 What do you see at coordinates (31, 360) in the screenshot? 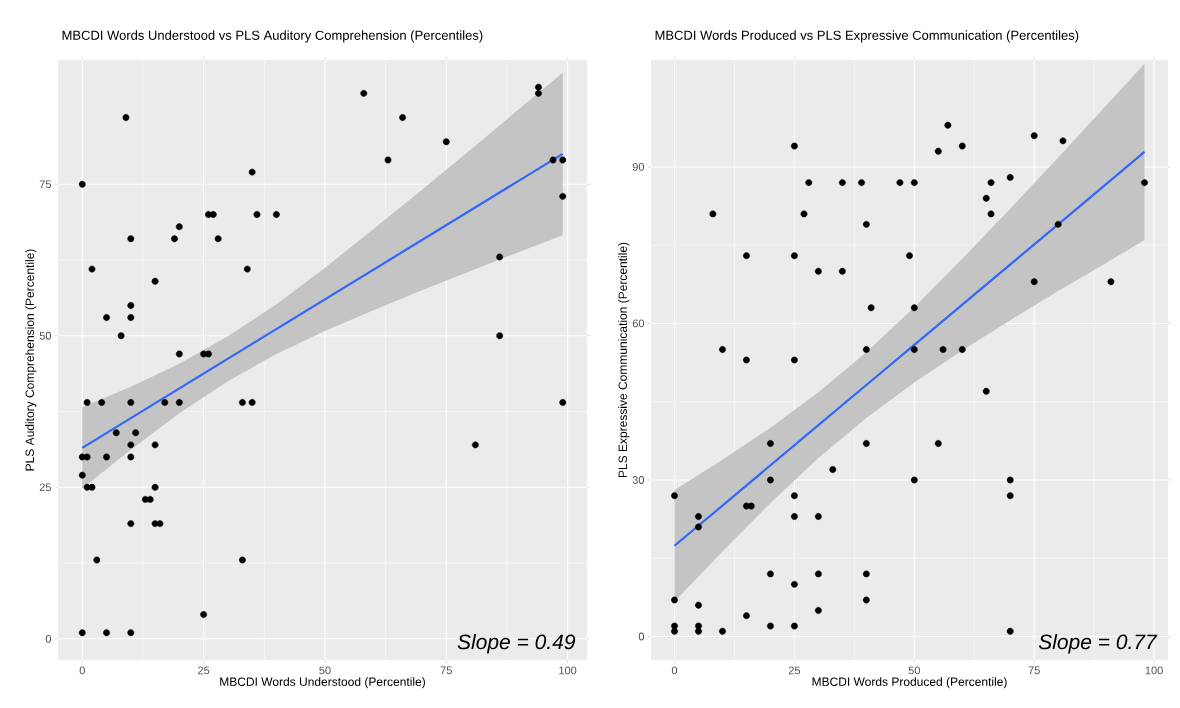
I see `y-axis-title: PLS Auditory Comprehension (Percentile)` at bounding box center [31, 360].